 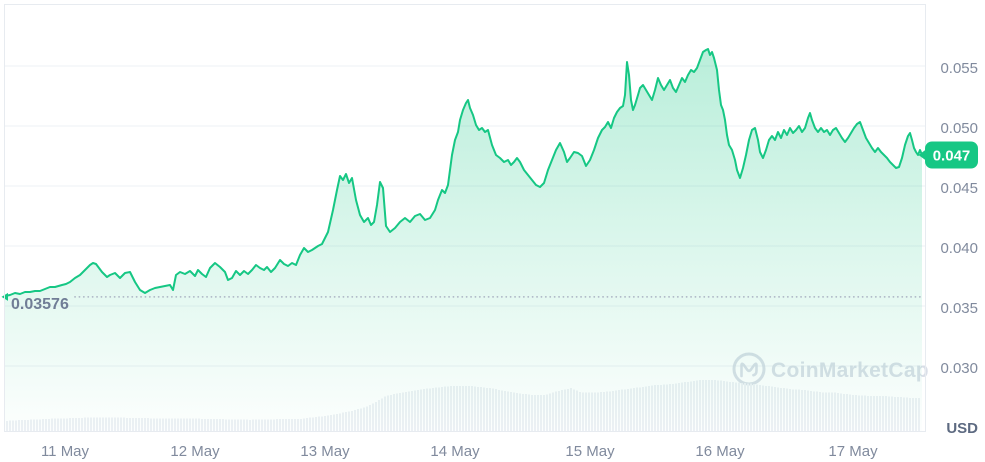 I want to click on x-tick-12may: 12 May, so click(x=195, y=451).